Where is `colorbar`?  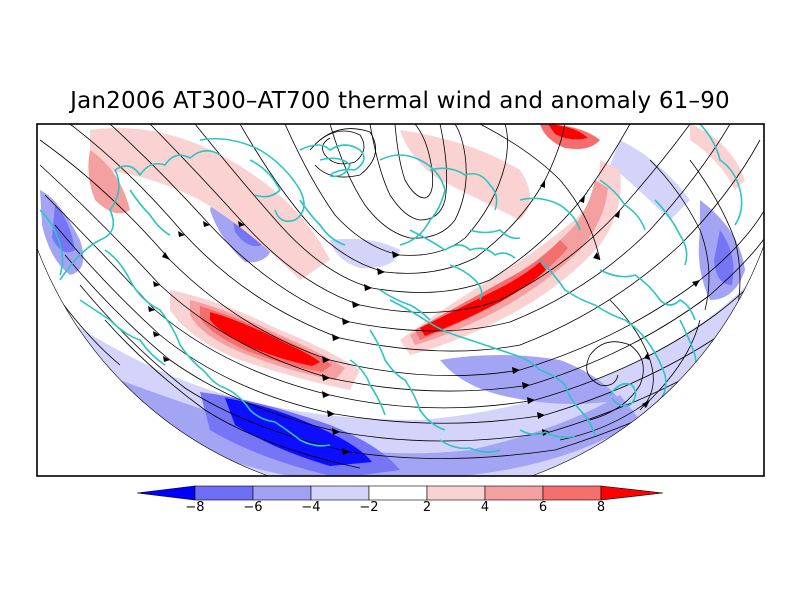 colorbar is located at coordinates (400, 493).